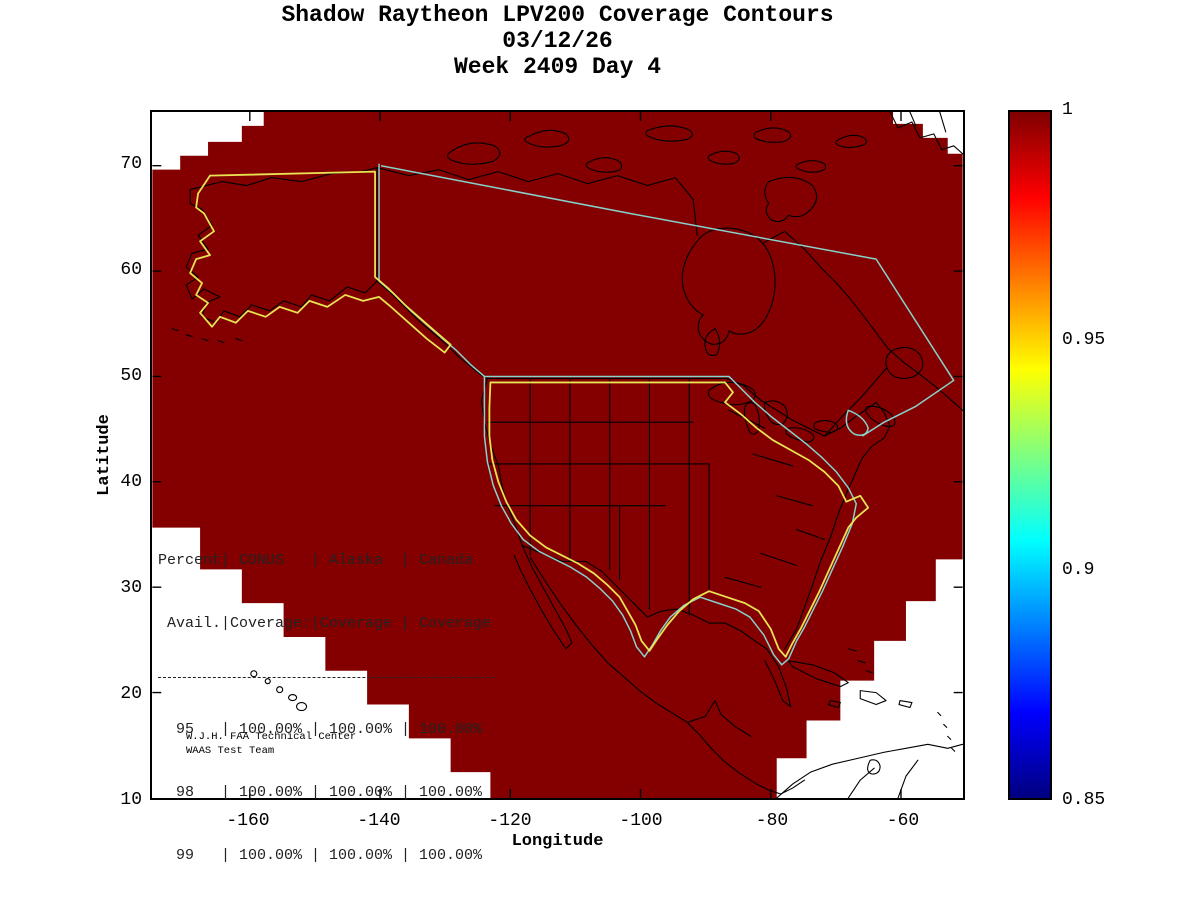 Image resolution: width=1200 pixels, height=900 pixels. What do you see at coordinates (1067, 110) in the screenshot?
I see `colorbar-tick-label: 1` at bounding box center [1067, 110].